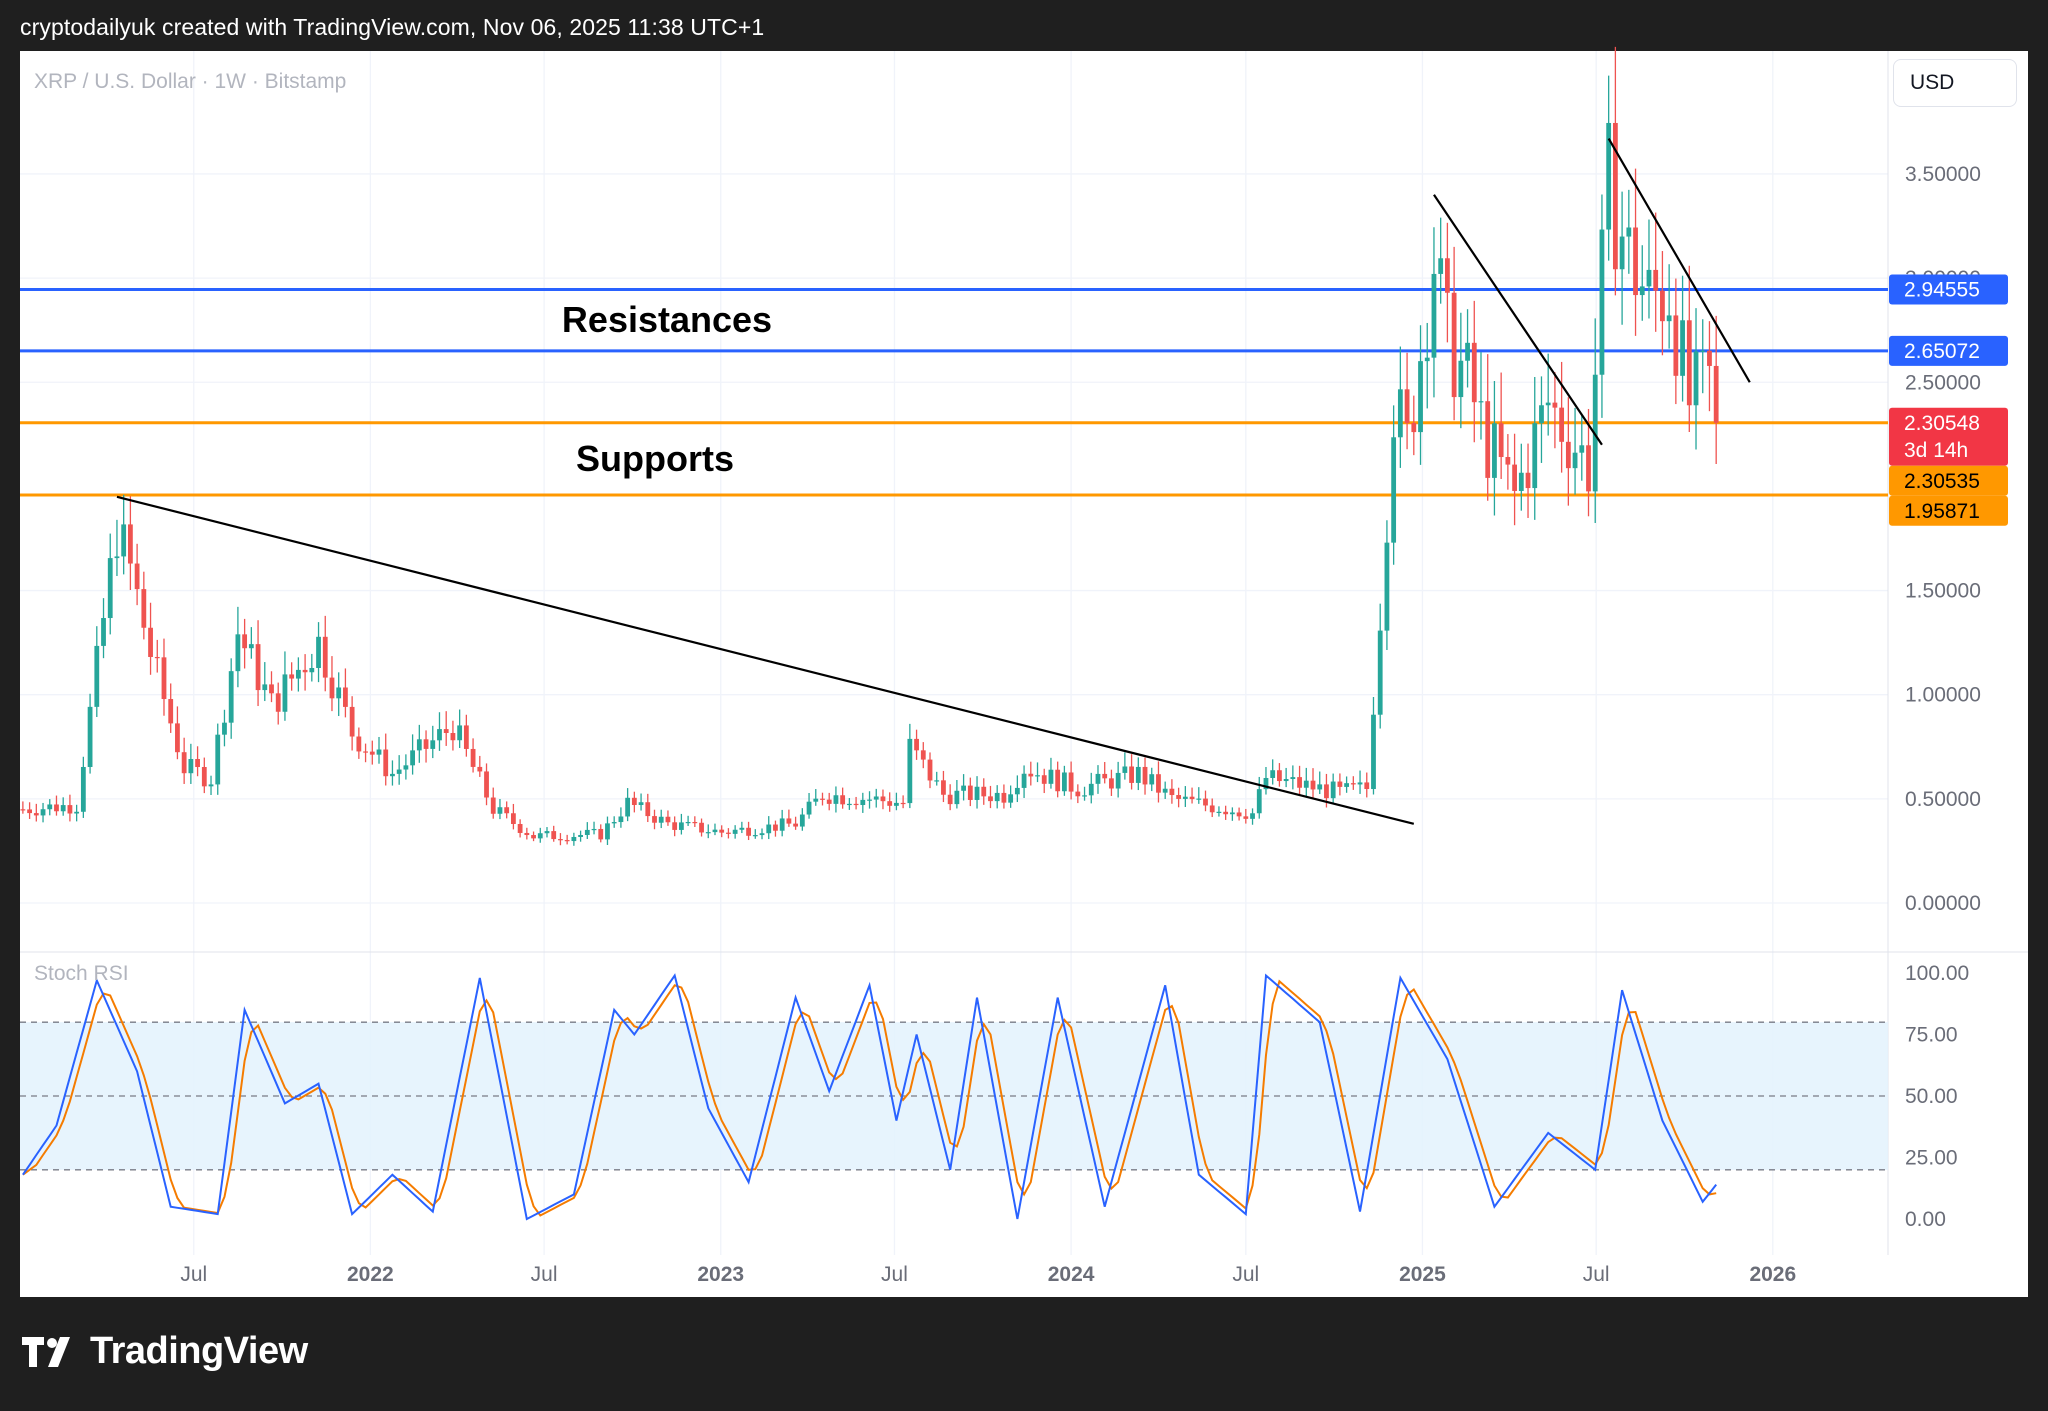  I want to click on currency-button: USD, so click(1955, 83).